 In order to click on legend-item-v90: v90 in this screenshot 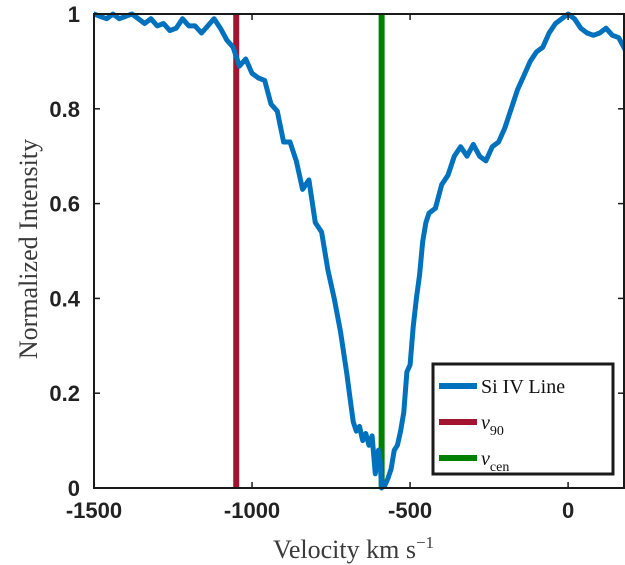, I will do `click(471, 425)`.